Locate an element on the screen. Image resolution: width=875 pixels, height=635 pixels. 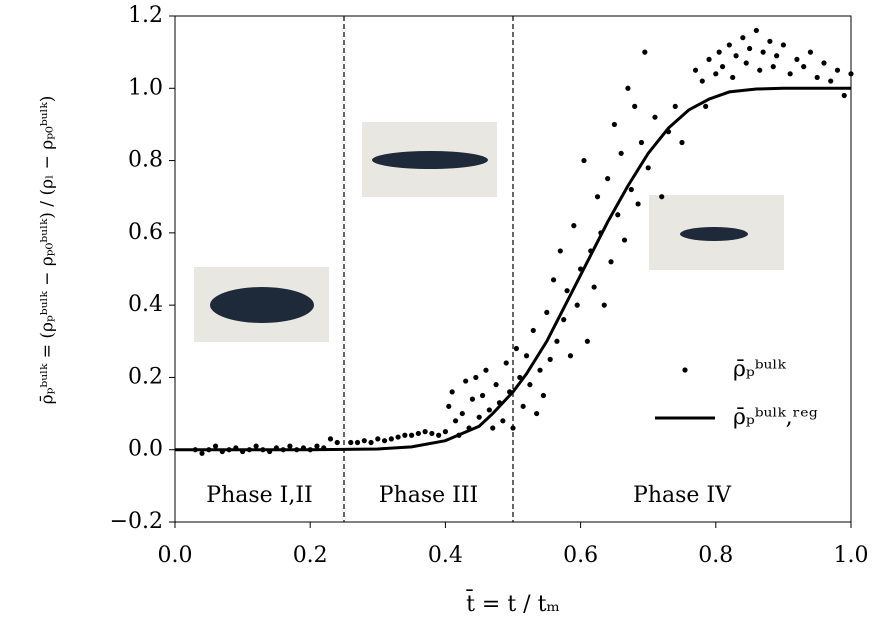
x-tick-label: 0.2 is located at coordinates (310, 555).